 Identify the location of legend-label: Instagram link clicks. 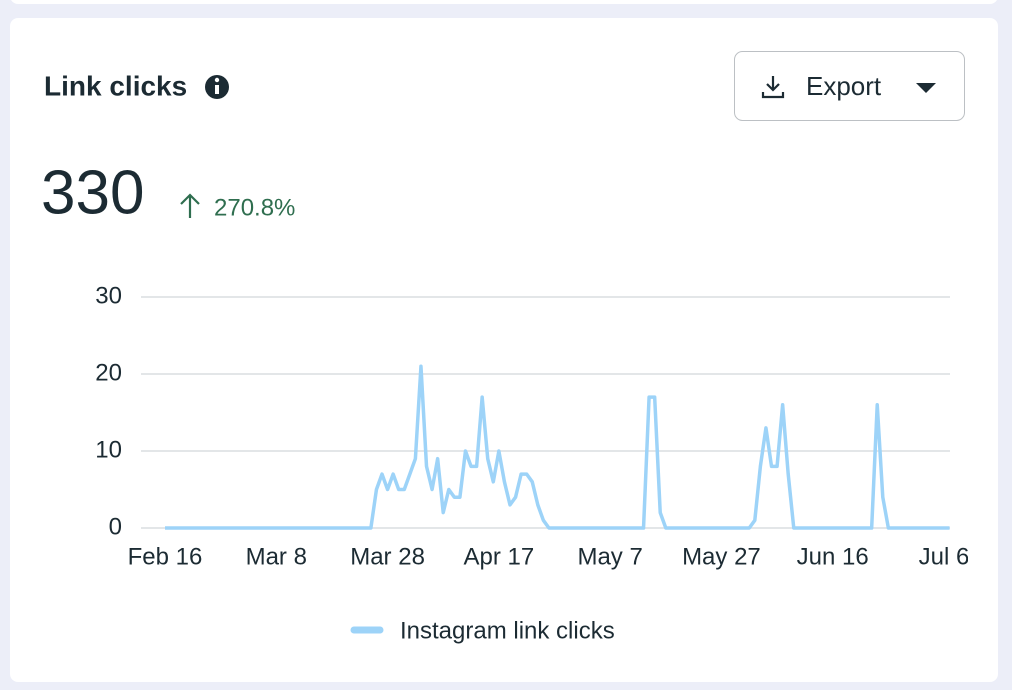
(507, 630).